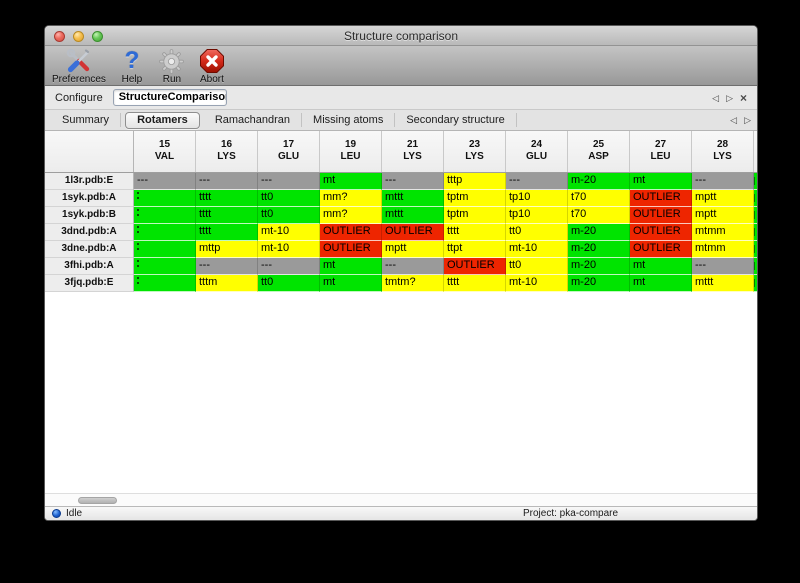  Describe the element at coordinates (734, 120) in the screenshot. I see `prev-tab-arrow-icon: ◁` at that location.